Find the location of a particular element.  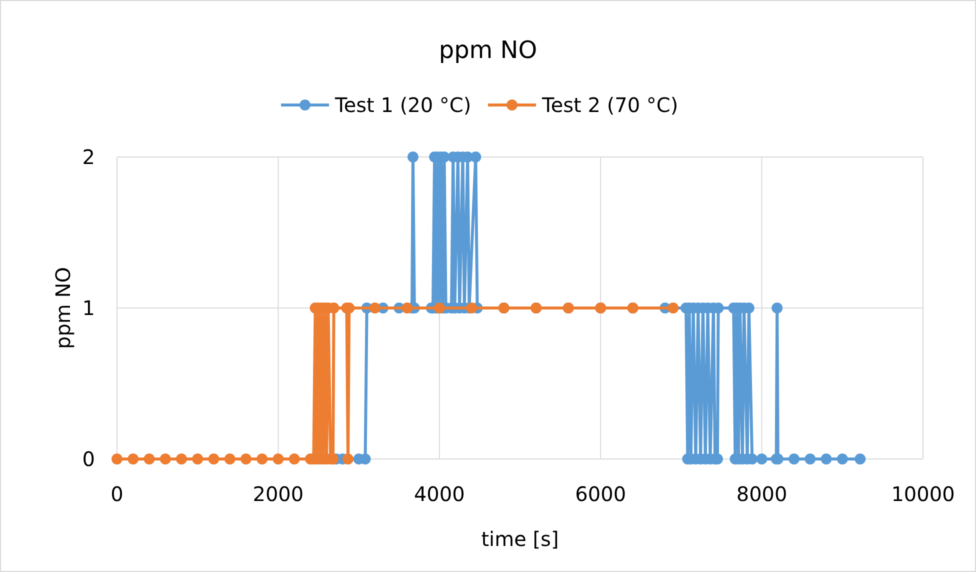

x-tick-label: 2000 is located at coordinates (278, 494).